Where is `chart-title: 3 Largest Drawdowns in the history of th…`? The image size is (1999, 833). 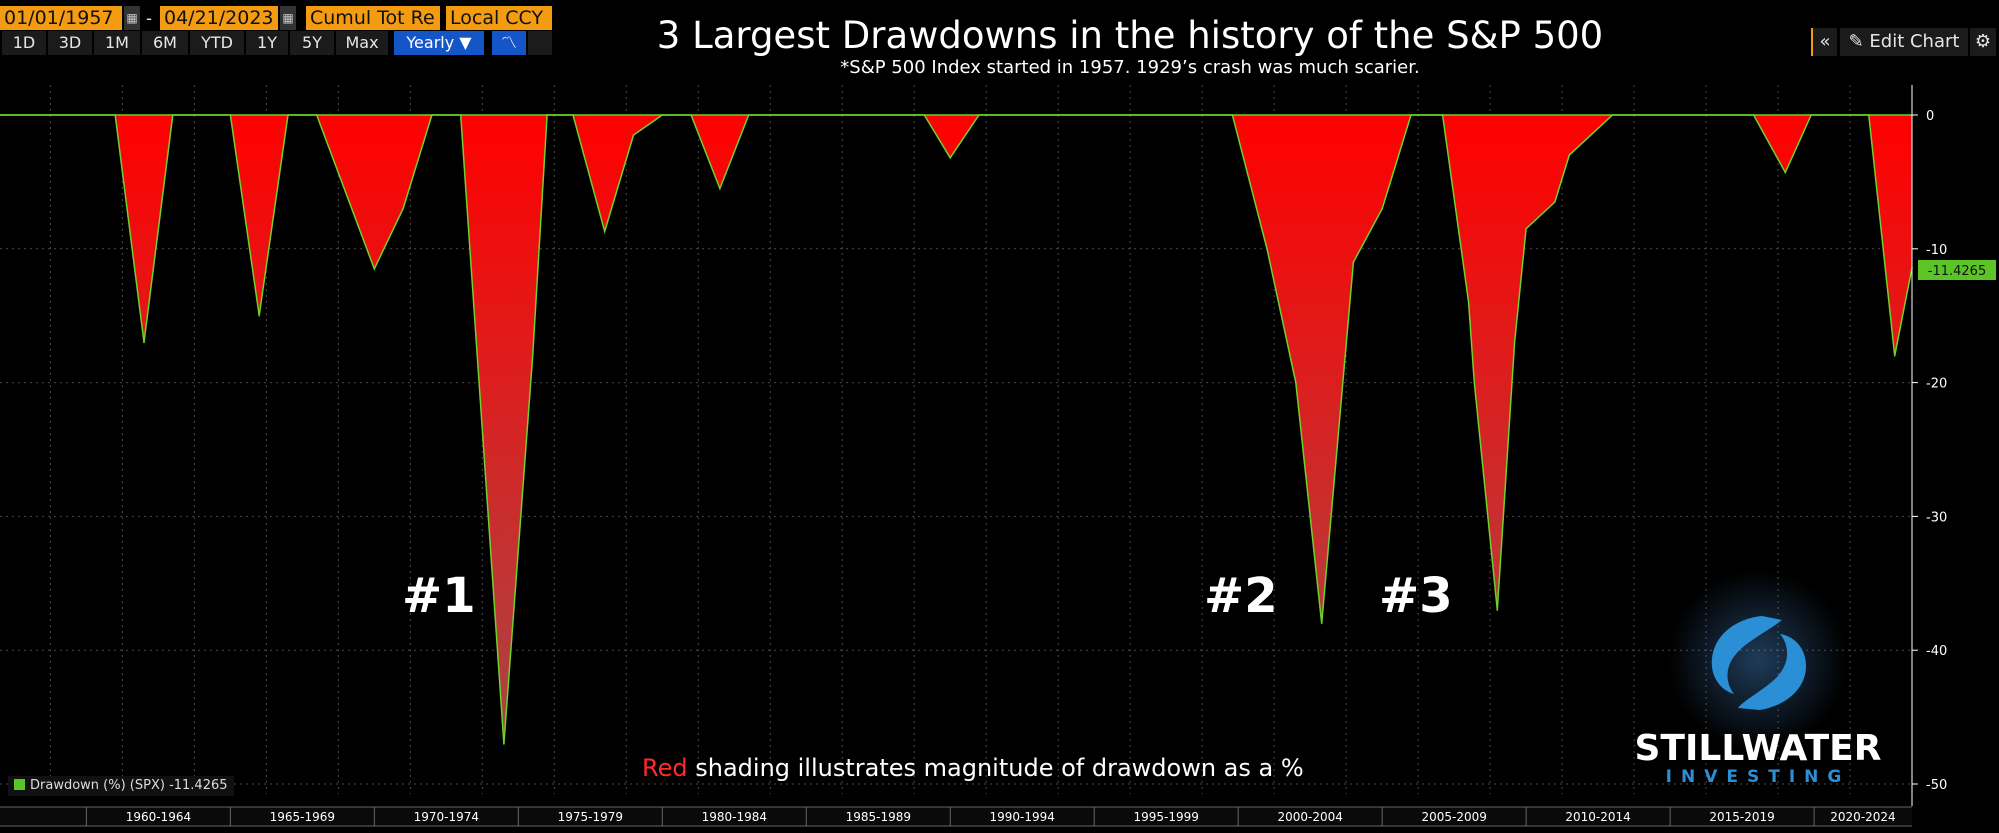 chart-title: 3 Largest Drawdowns in the history of th… is located at coordinates (1130, 35).